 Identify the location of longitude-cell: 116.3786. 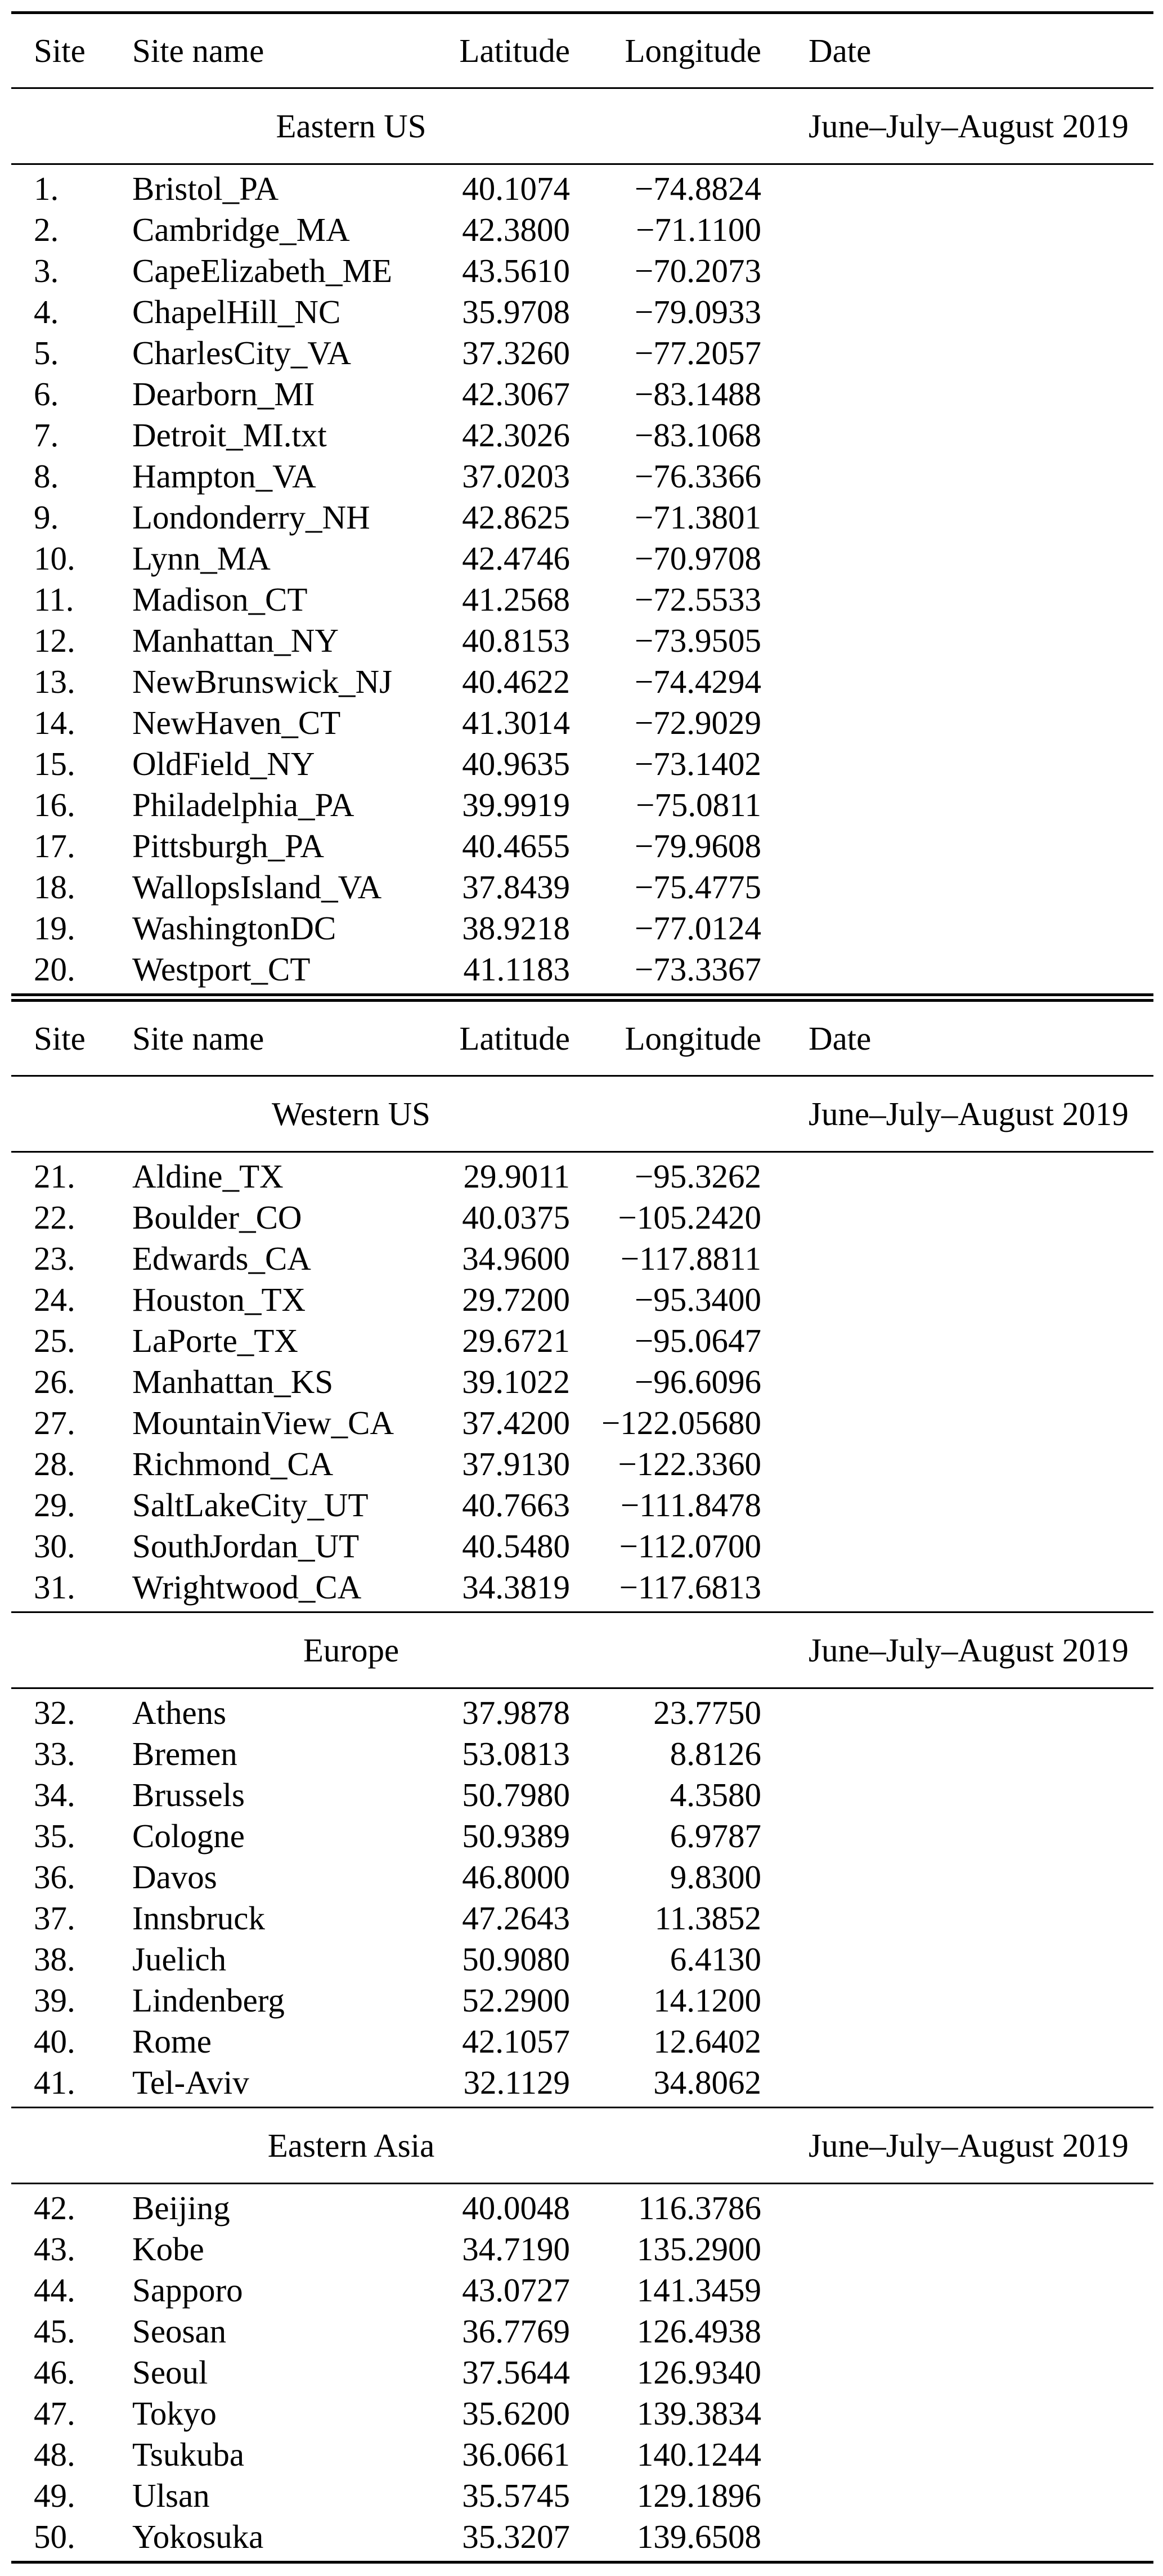
(699, 2207).